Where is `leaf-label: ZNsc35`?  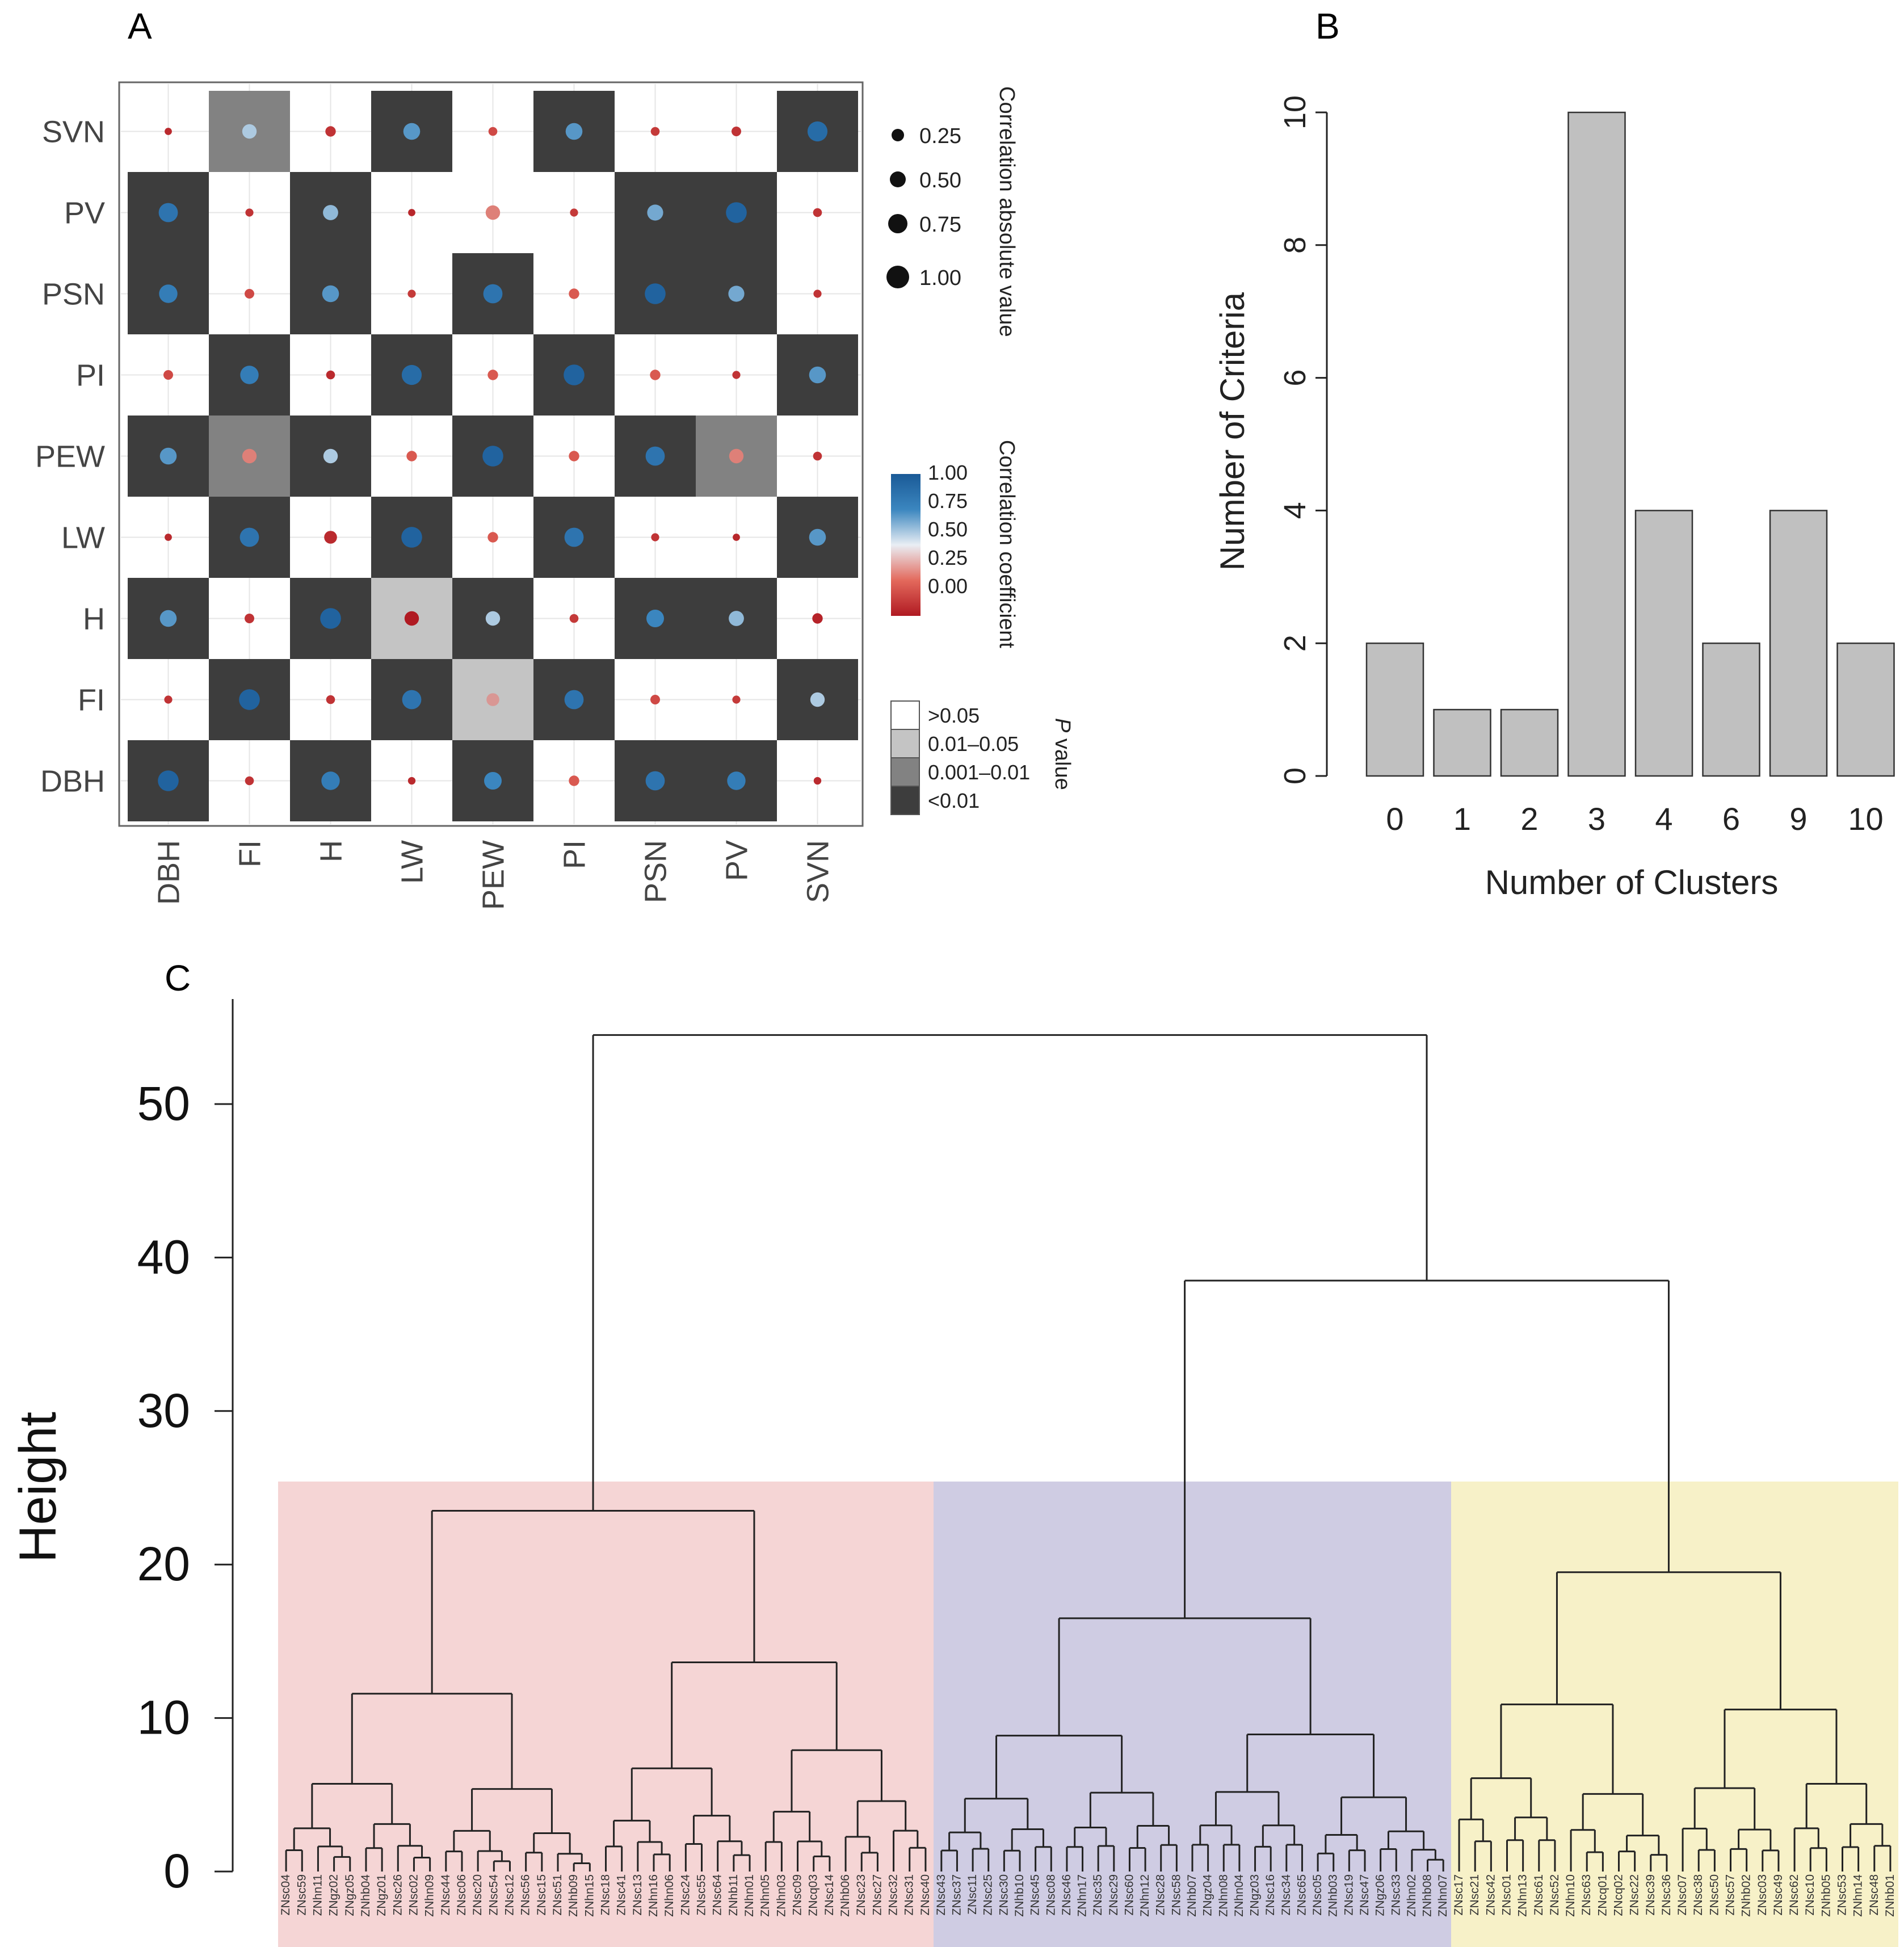
leaf-label: ZNsc35 is located at coordinates (1097, 1894).